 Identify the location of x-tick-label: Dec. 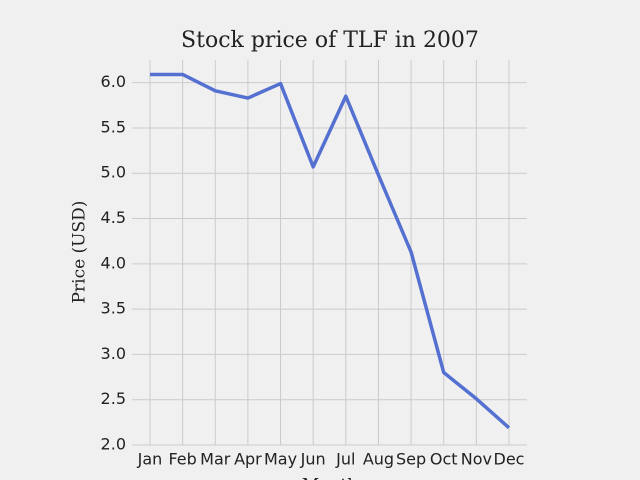
(509, 459).